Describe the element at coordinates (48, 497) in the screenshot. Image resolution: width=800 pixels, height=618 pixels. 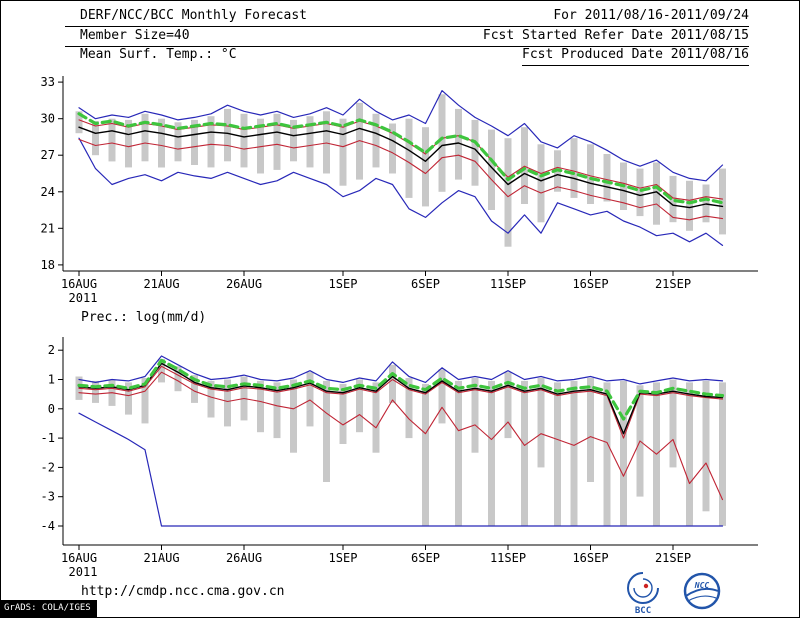
I see `y-tick-label: -3` at that location.